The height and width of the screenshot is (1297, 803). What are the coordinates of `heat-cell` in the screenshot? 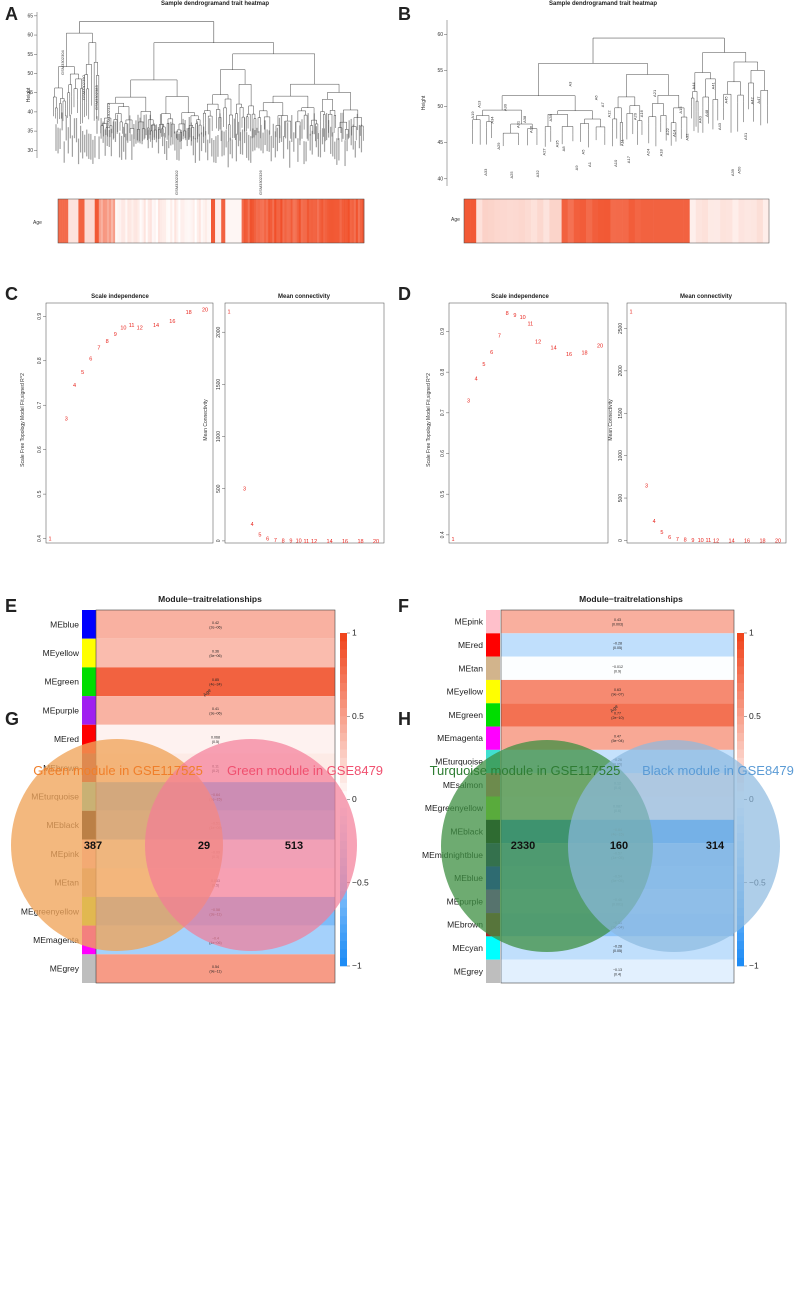 It's located at (617, 715).